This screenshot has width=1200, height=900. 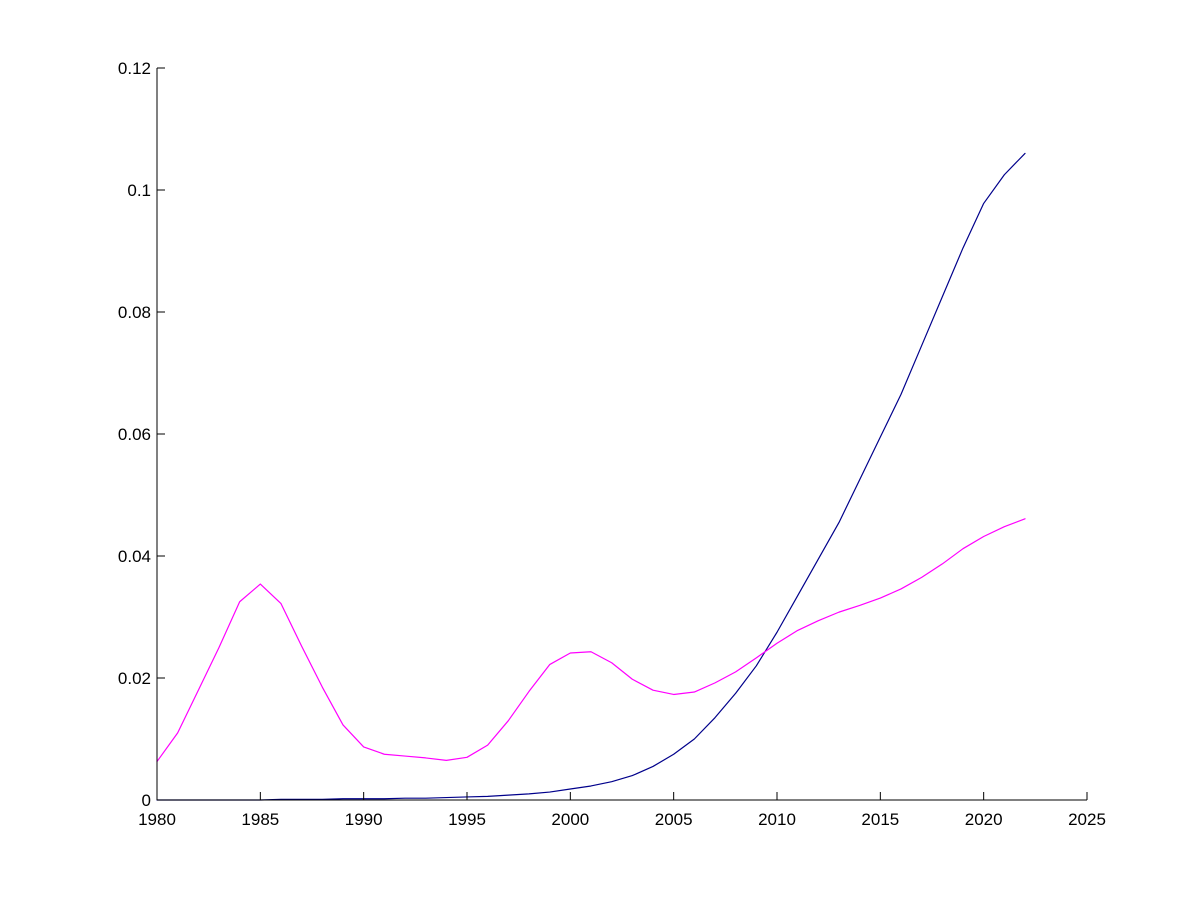 What do you see at coordinates (260, 819) in the screenshot?
I see `x-tick-label: 1985` at bounding box center [260, 819].